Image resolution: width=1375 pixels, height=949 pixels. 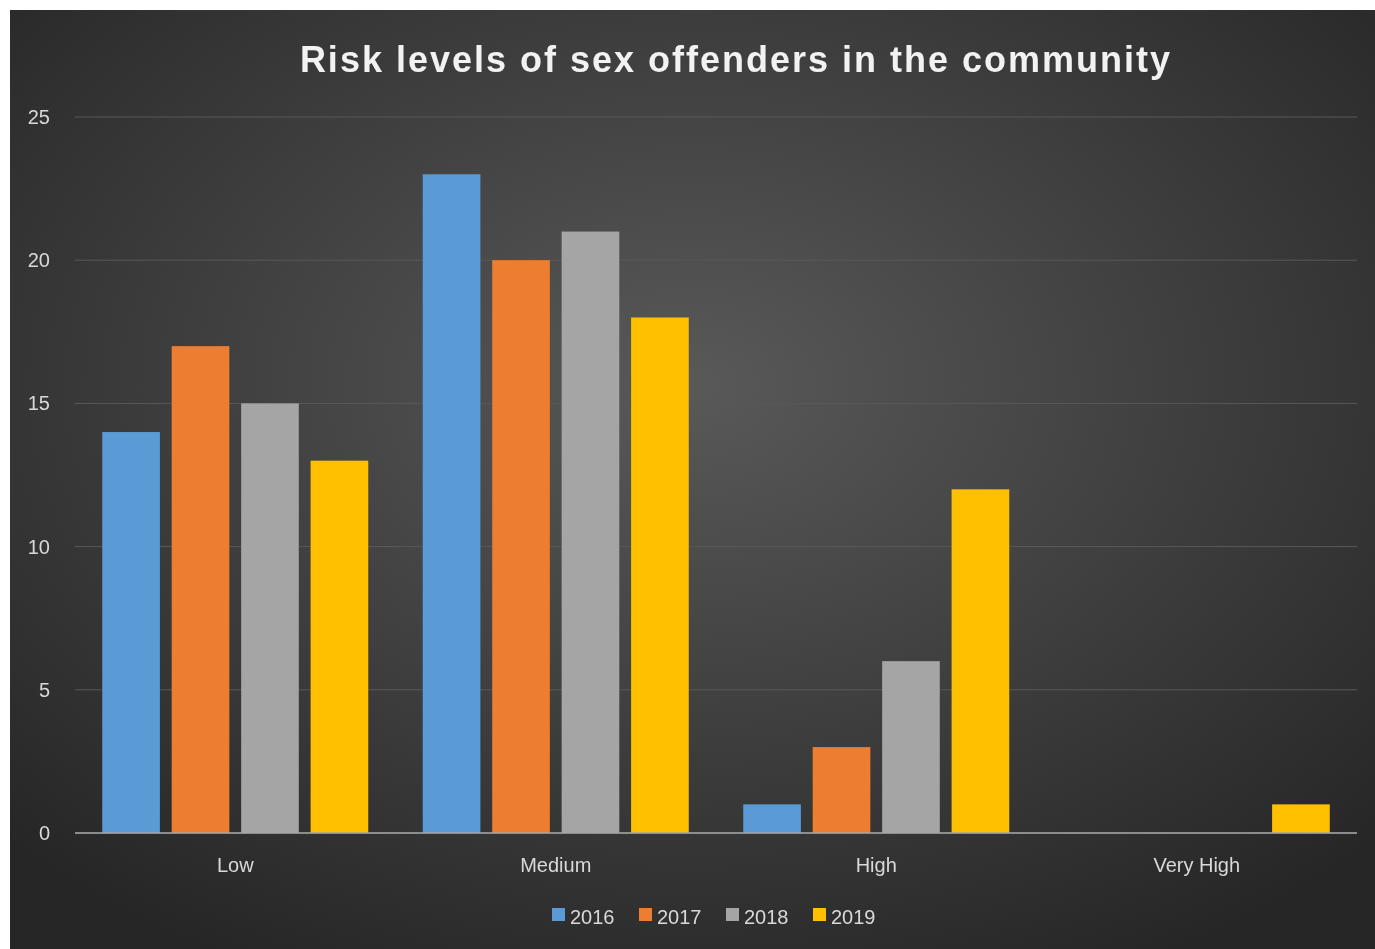 I want to click on y-tick-label: 10, so click(x=38, y=546).